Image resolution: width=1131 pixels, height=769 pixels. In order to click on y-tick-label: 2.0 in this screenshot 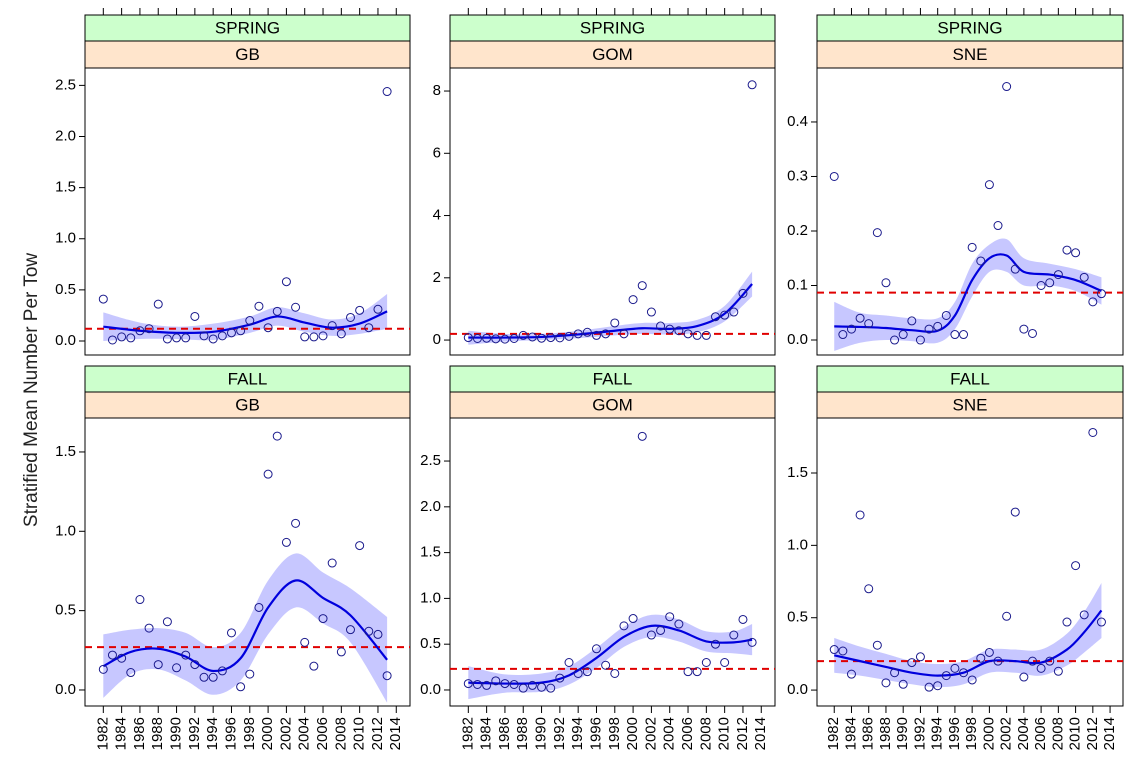, I will do `click(430, 506)`.